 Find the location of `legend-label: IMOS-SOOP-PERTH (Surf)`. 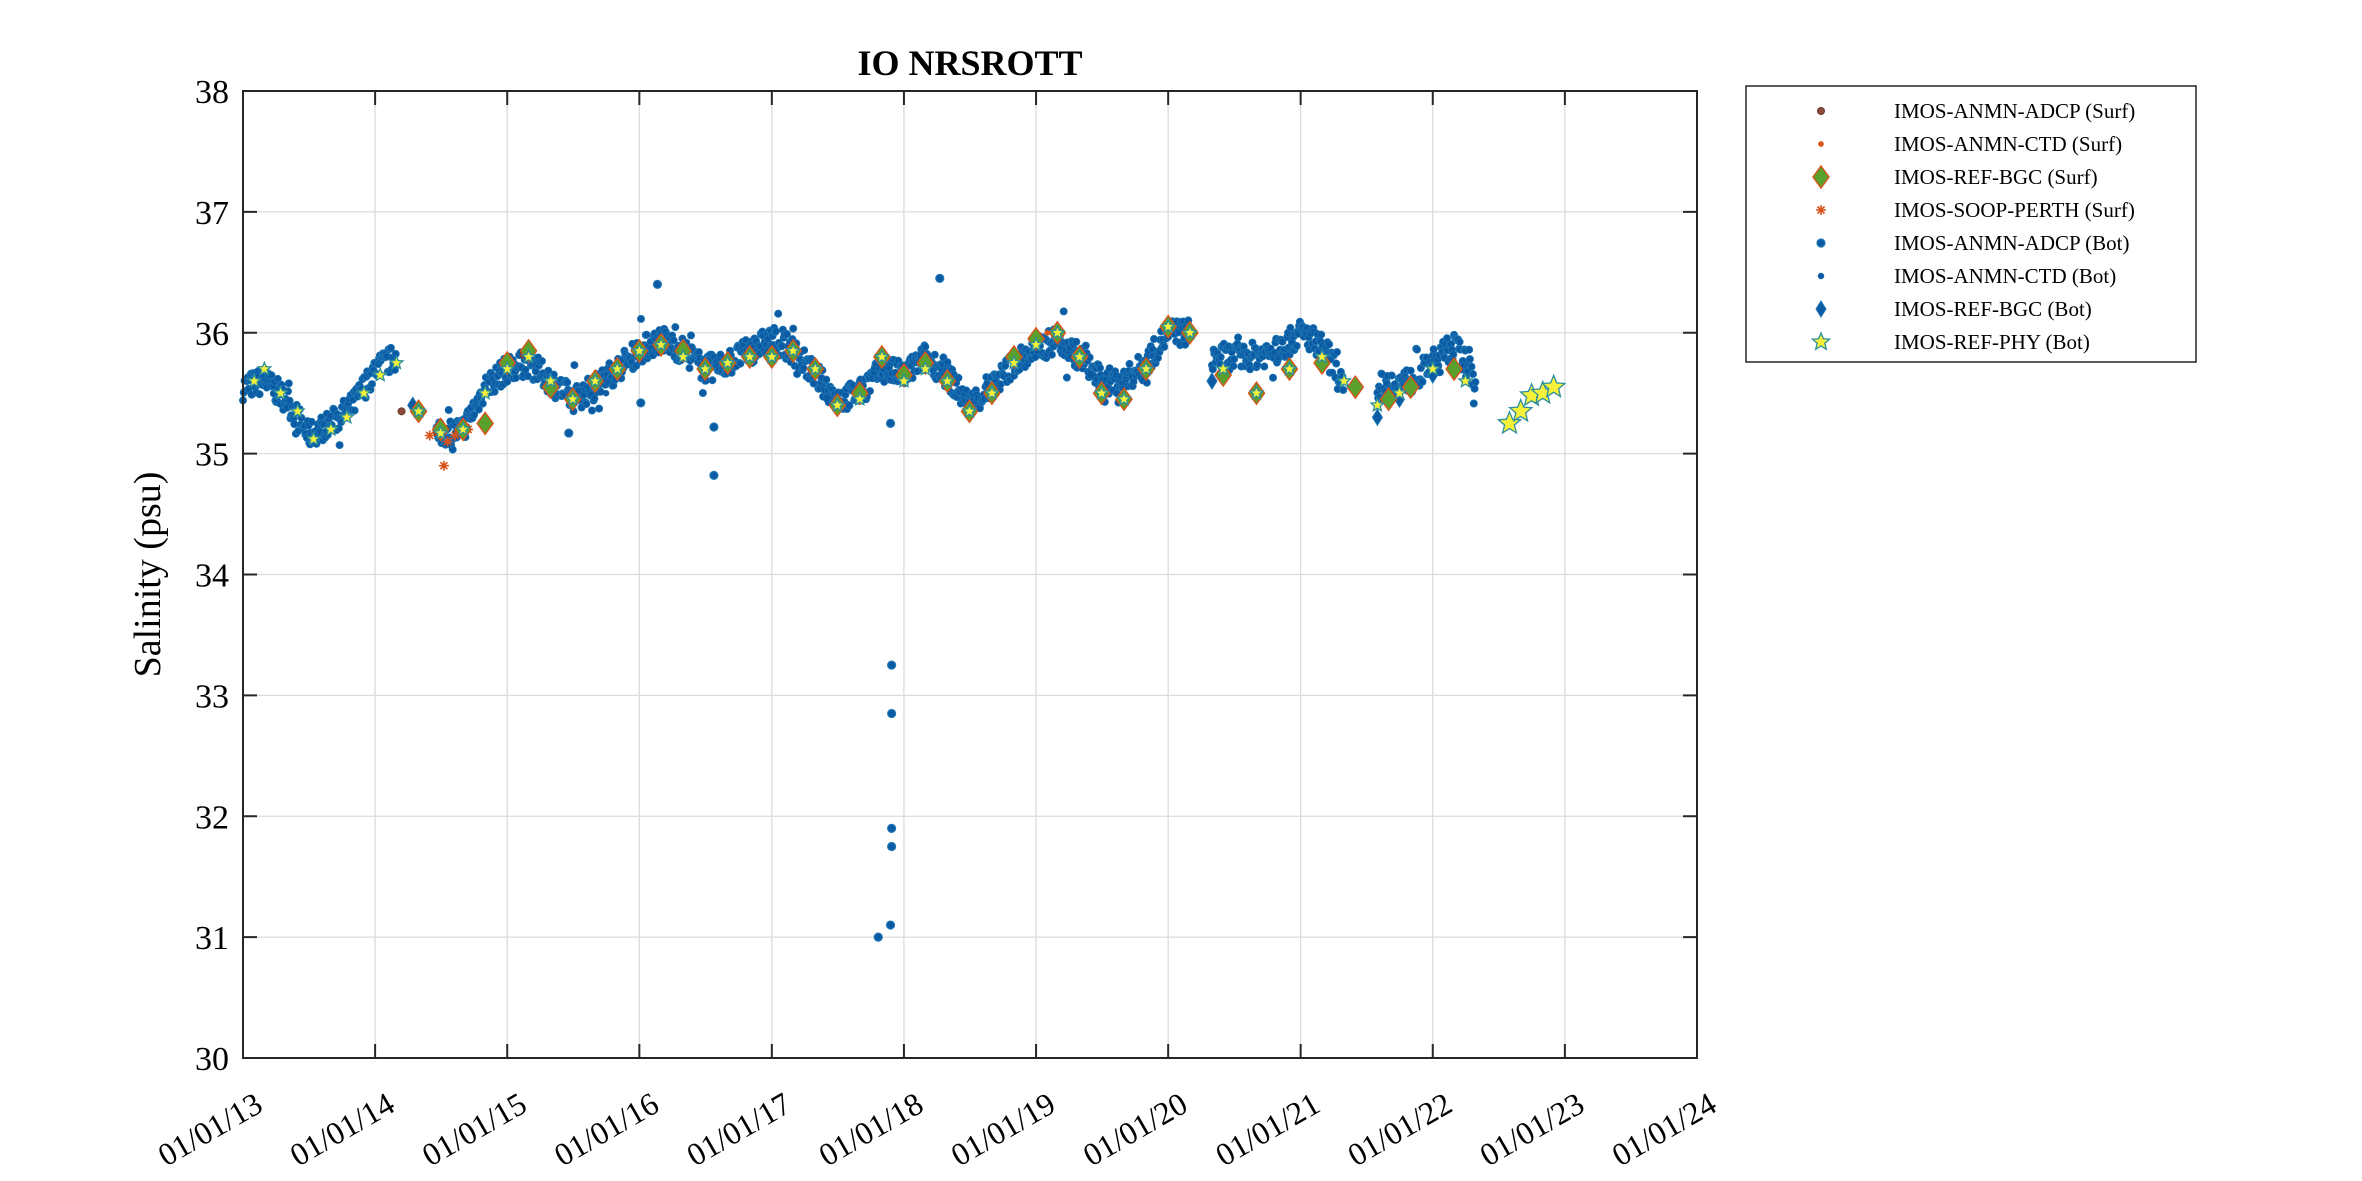

legend-label: IMOS-SOOP-PERTH (Surf) is located at coordinates (2014, 210).